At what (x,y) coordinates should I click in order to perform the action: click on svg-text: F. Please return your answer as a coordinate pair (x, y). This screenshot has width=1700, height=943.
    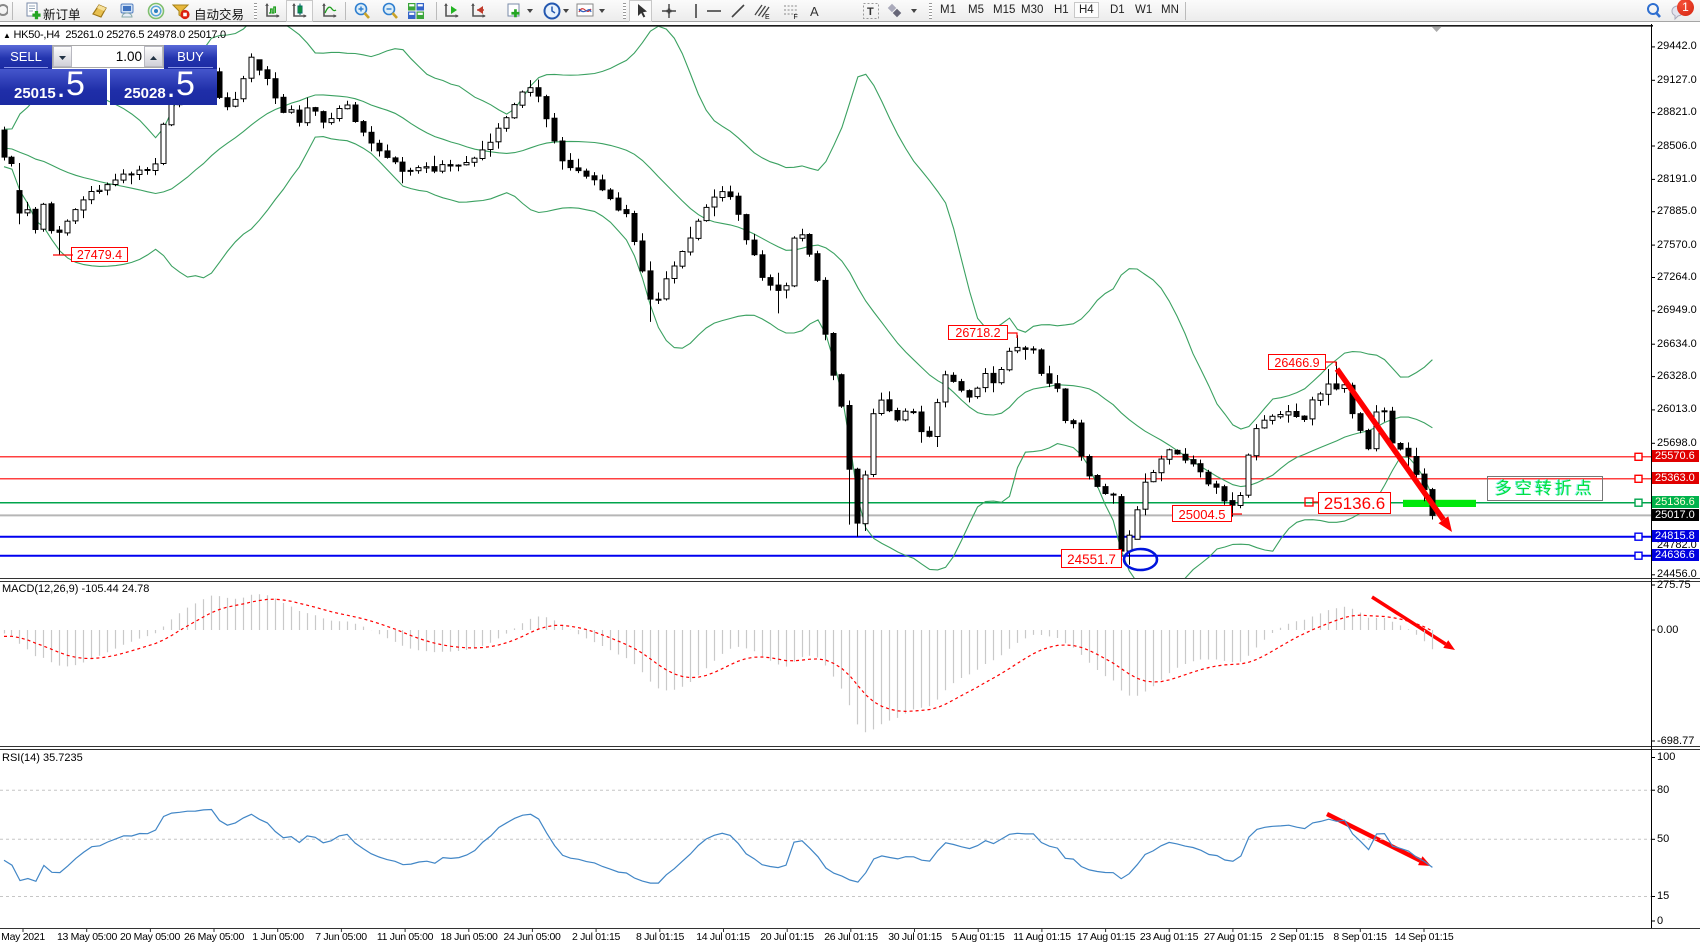
    Looking at the image, I should click on (796, 17).